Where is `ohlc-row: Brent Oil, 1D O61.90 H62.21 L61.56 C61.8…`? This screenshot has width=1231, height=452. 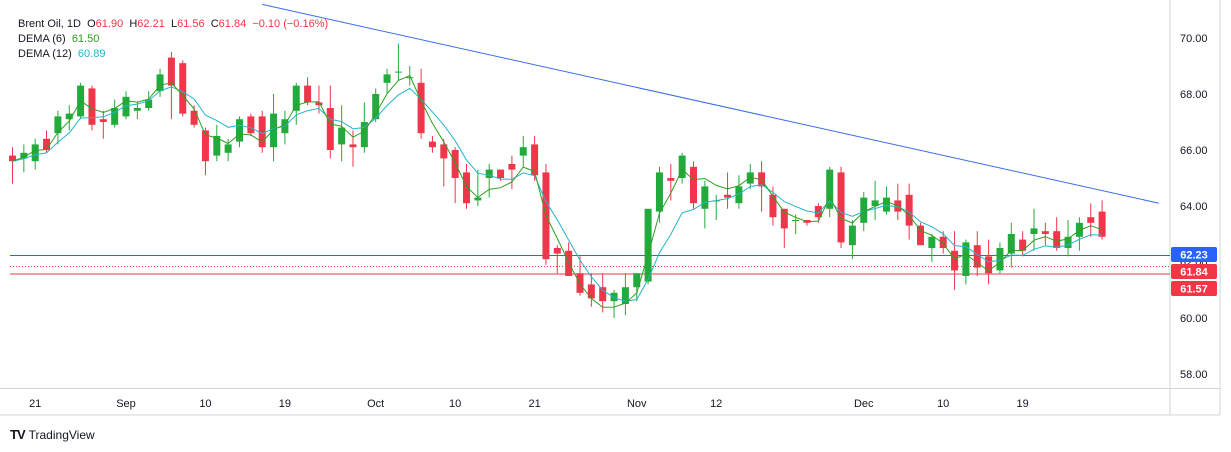
ohlc-row: Brent Oil, 1D O61.90 H62.21 L61.56 C61.8… is located at coordinates (173, 24).